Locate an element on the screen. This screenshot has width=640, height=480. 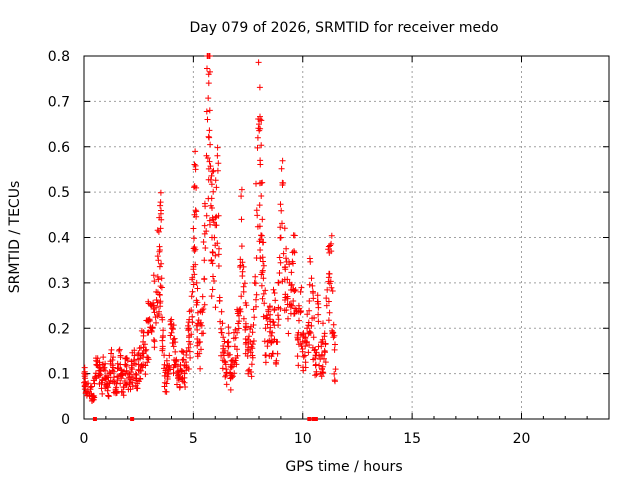
x-tick-label: 0 is located at coordinates (84, 439).